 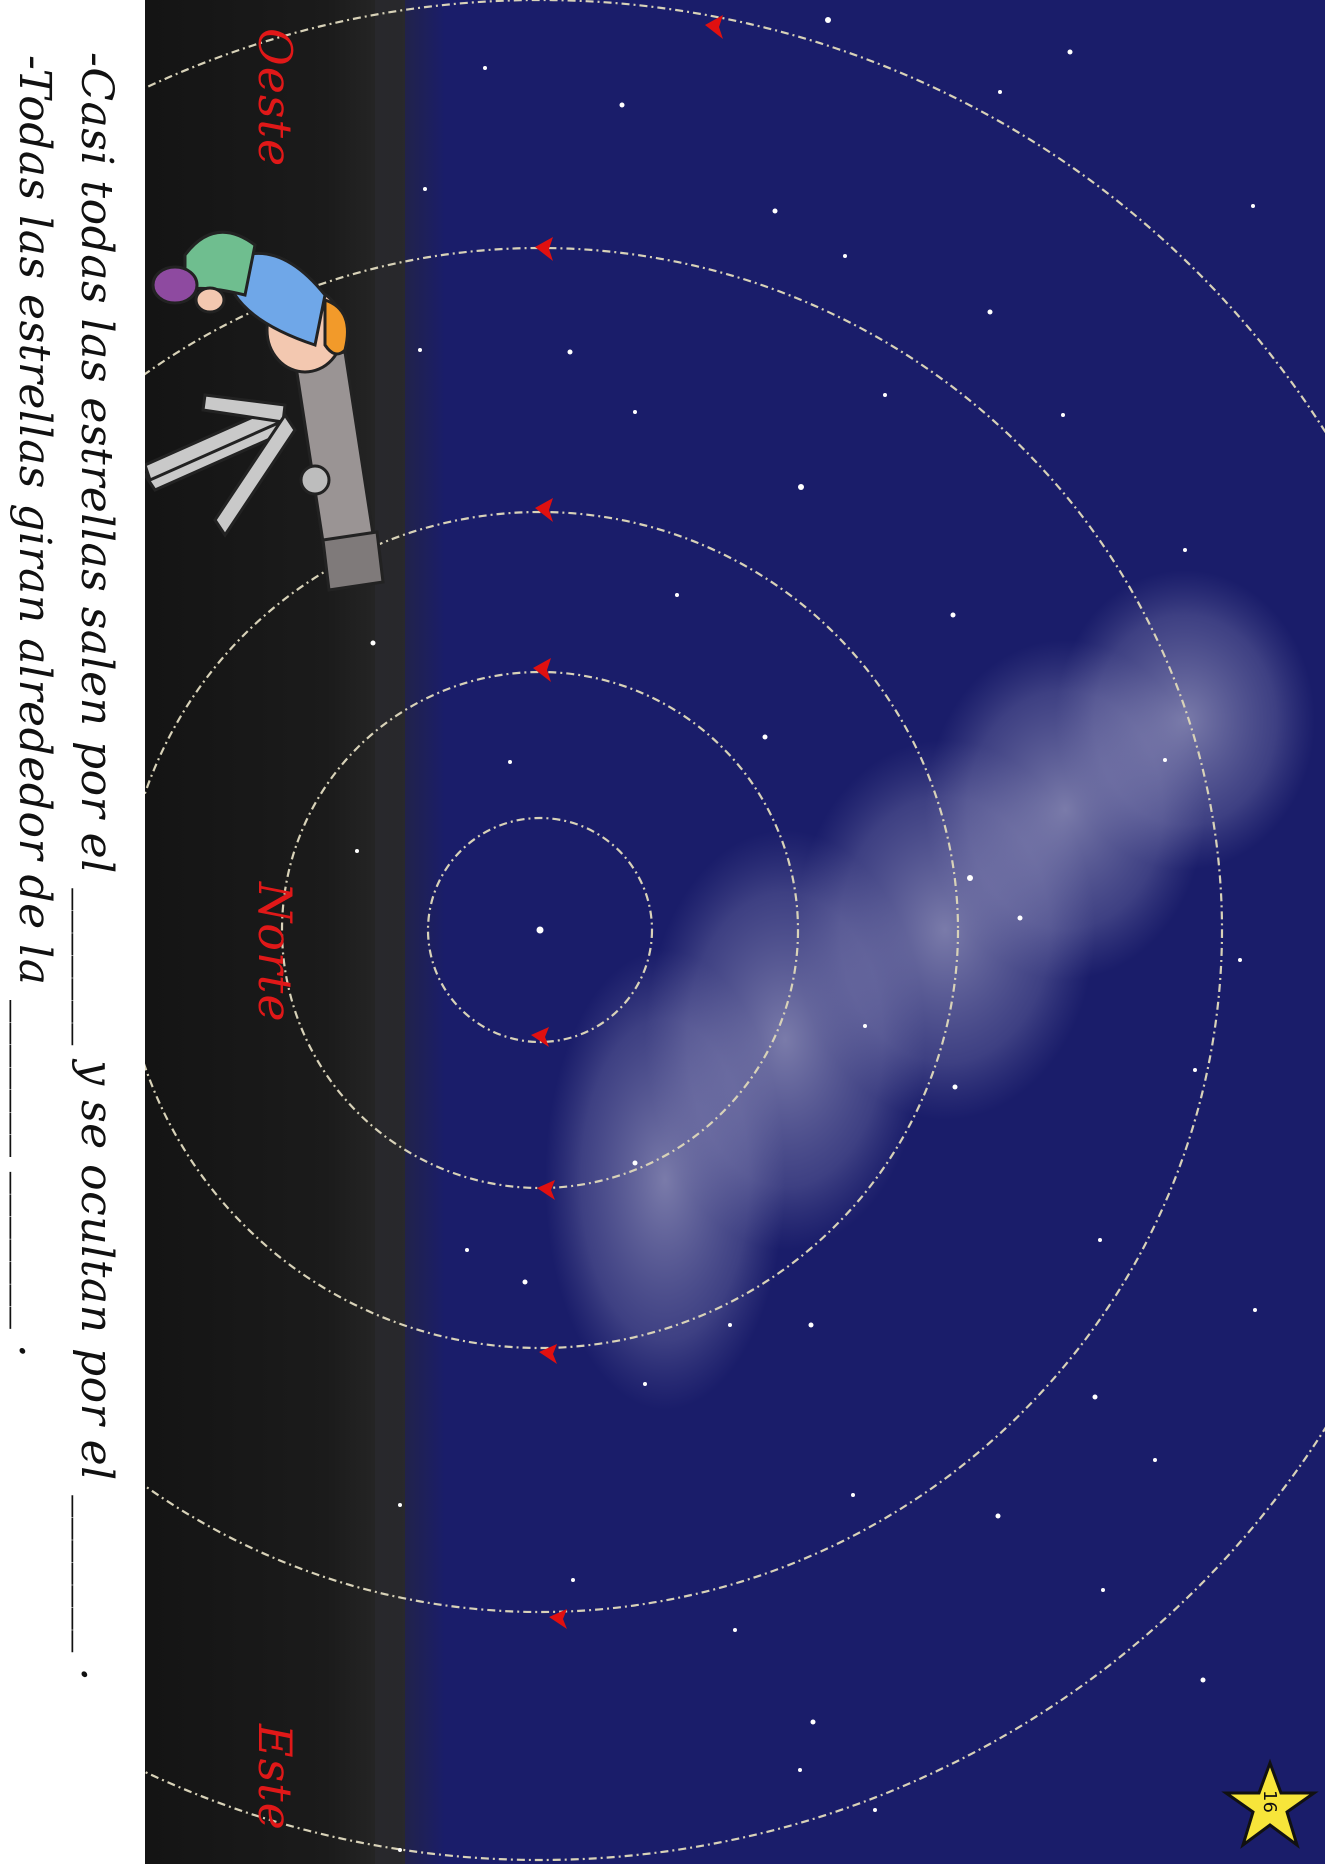 I want to click on page-badge: 16, so click(x=1270, y=1805).